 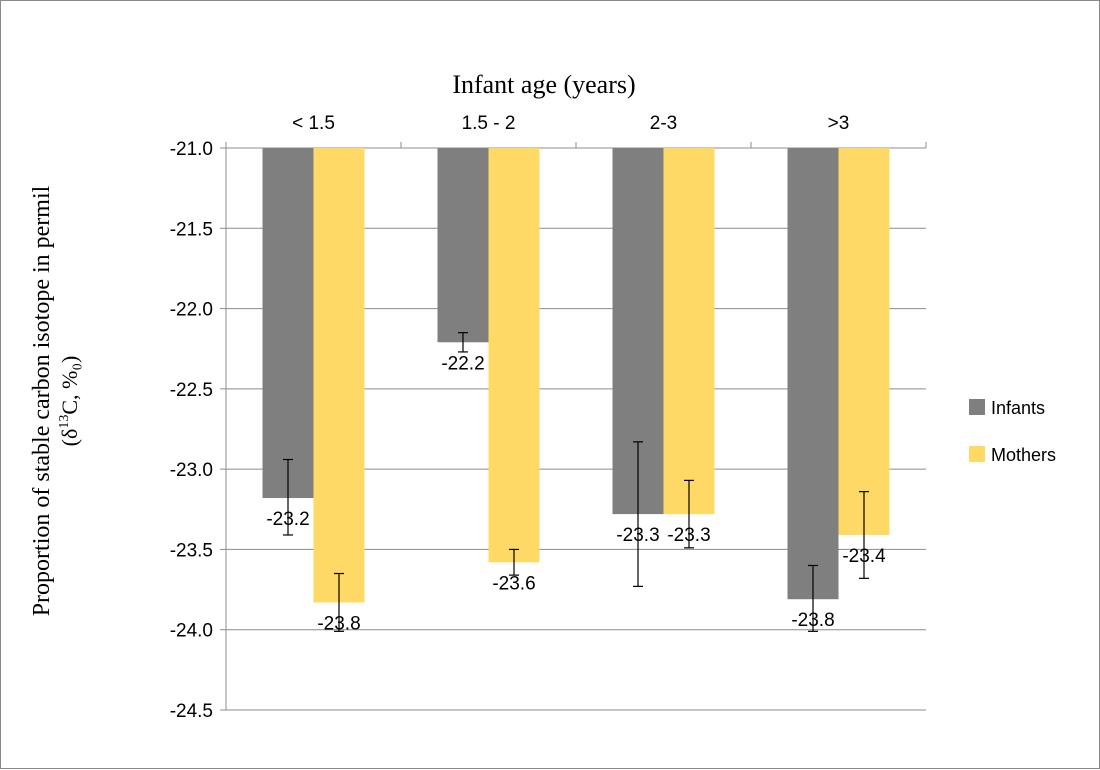 What do you see at coordinates (191, 550) in the screenshot?
I see `y-tick-label: -23.5` at bounding box center [191, 550].